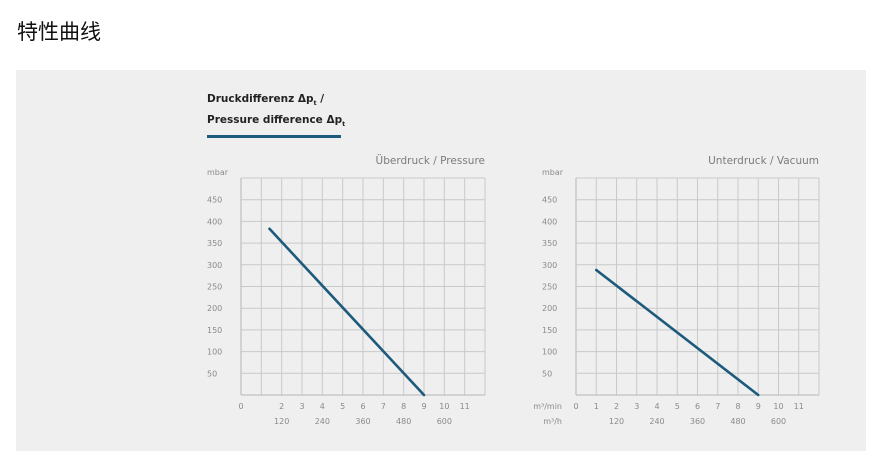 This screenshot has width=879, height=457. I want to click on vacuum-y-tick-label: 300, so click(549, 265).